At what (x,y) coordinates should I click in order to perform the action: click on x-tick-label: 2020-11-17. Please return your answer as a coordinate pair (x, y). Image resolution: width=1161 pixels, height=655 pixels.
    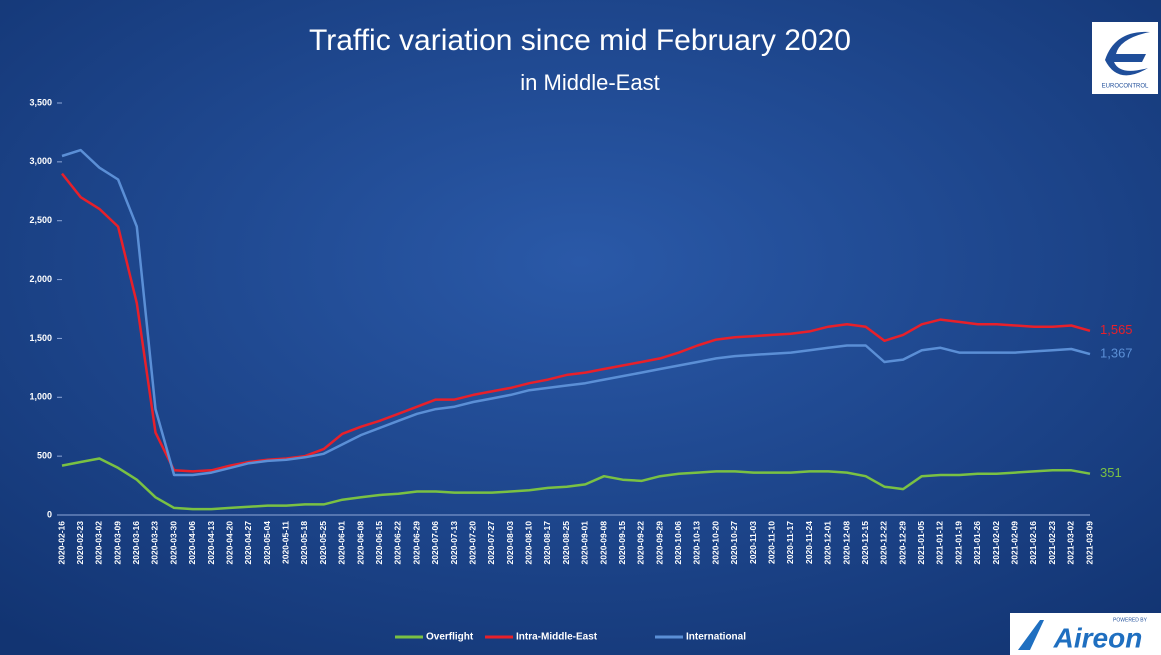
    Looking at the image, I should click on (790, 542).